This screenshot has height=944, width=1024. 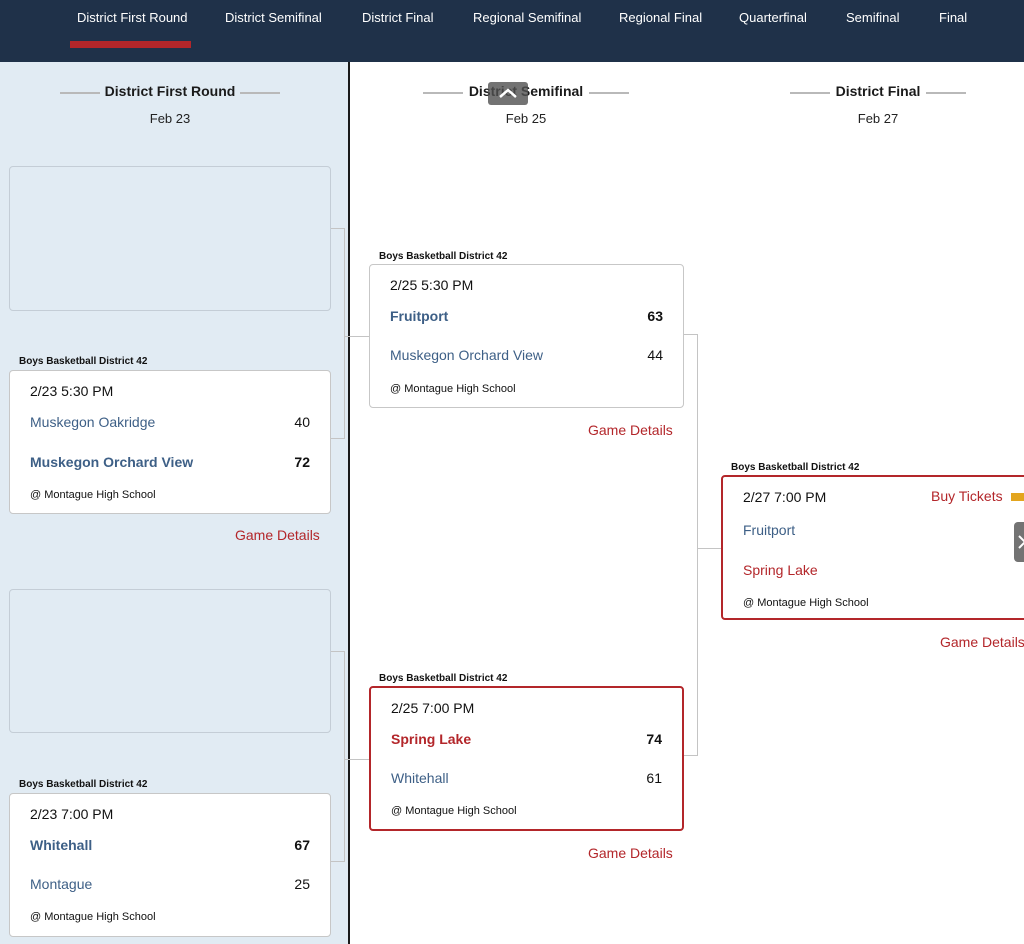 I want to click on chevron-right-icon, so click(x=1021, y=542).